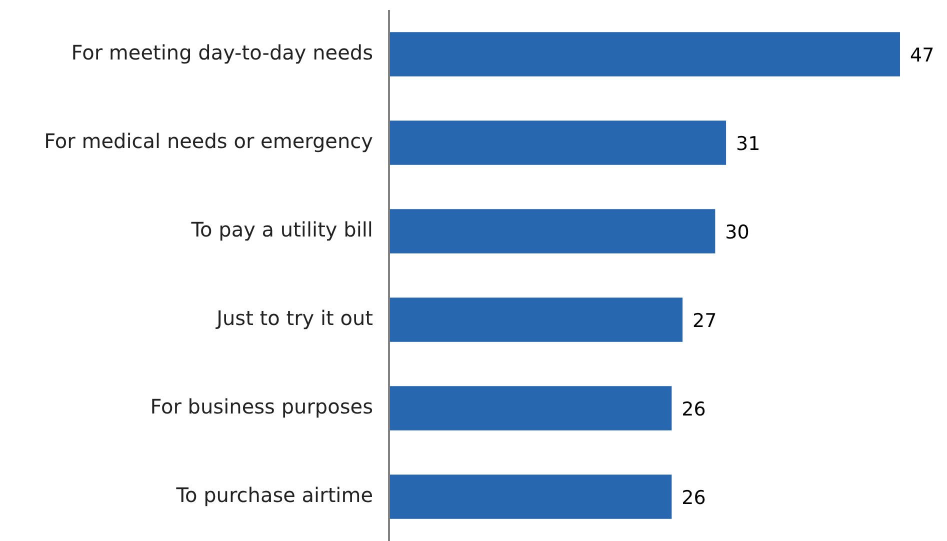 The height and width of the screenshot is (541, 947). Describe the element at coordinates (209, 141) in the screenshot. I see `y-tick-label: For medical needs or emergency` at that location.